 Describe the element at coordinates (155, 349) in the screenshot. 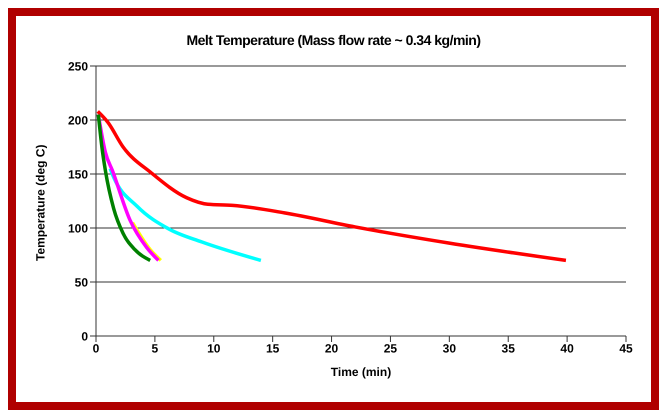

I see `x-tick-label: 5` at that location.